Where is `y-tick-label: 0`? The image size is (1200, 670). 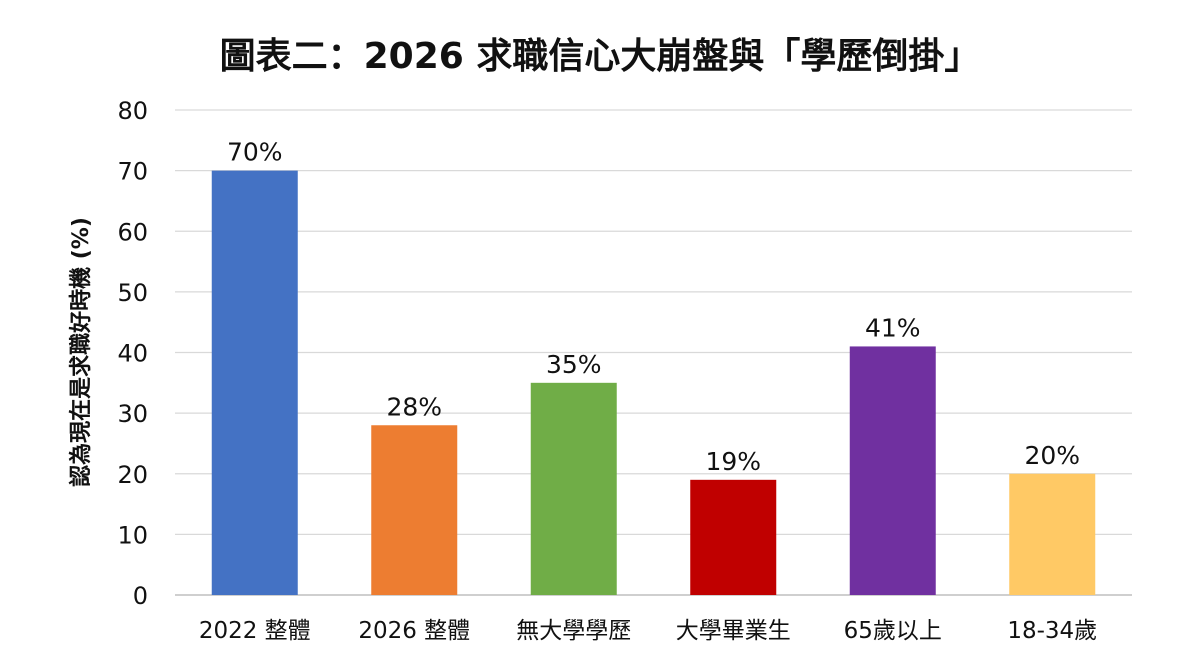 y-tick-label: 0 is located at coordinates (140, 596).